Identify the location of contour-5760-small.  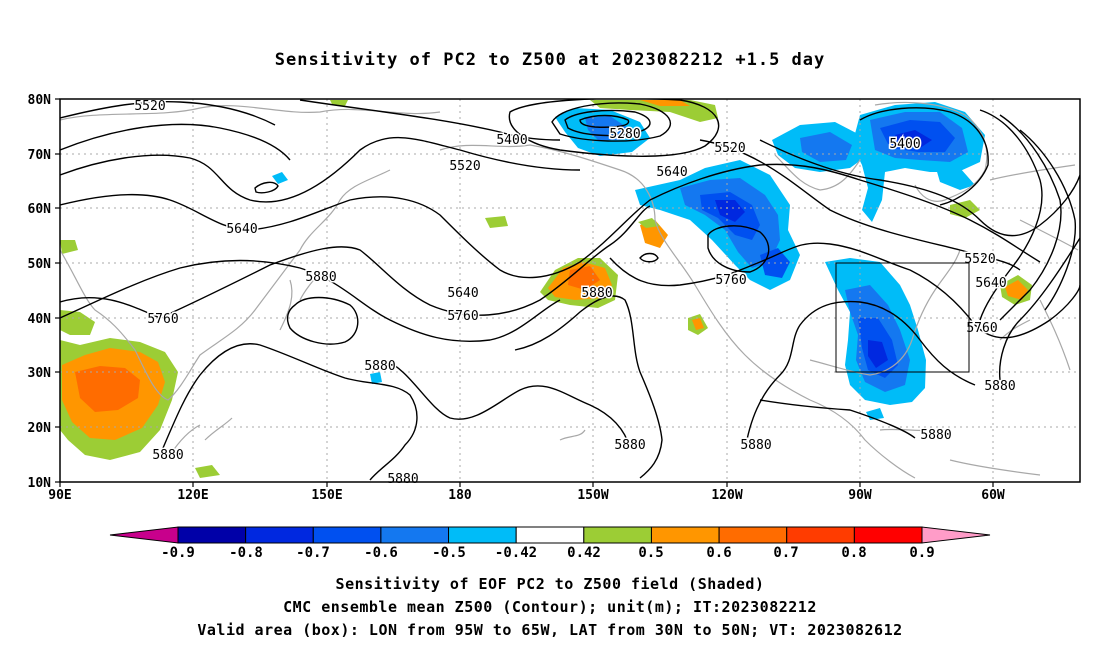
(649, 257).